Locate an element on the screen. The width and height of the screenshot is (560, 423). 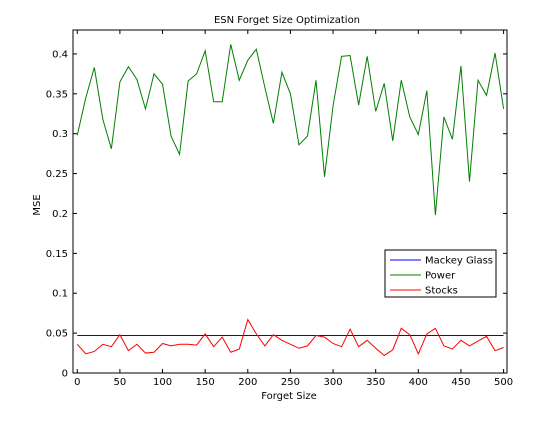
x-tick-label: 0 is located at coordinates (77, 382).